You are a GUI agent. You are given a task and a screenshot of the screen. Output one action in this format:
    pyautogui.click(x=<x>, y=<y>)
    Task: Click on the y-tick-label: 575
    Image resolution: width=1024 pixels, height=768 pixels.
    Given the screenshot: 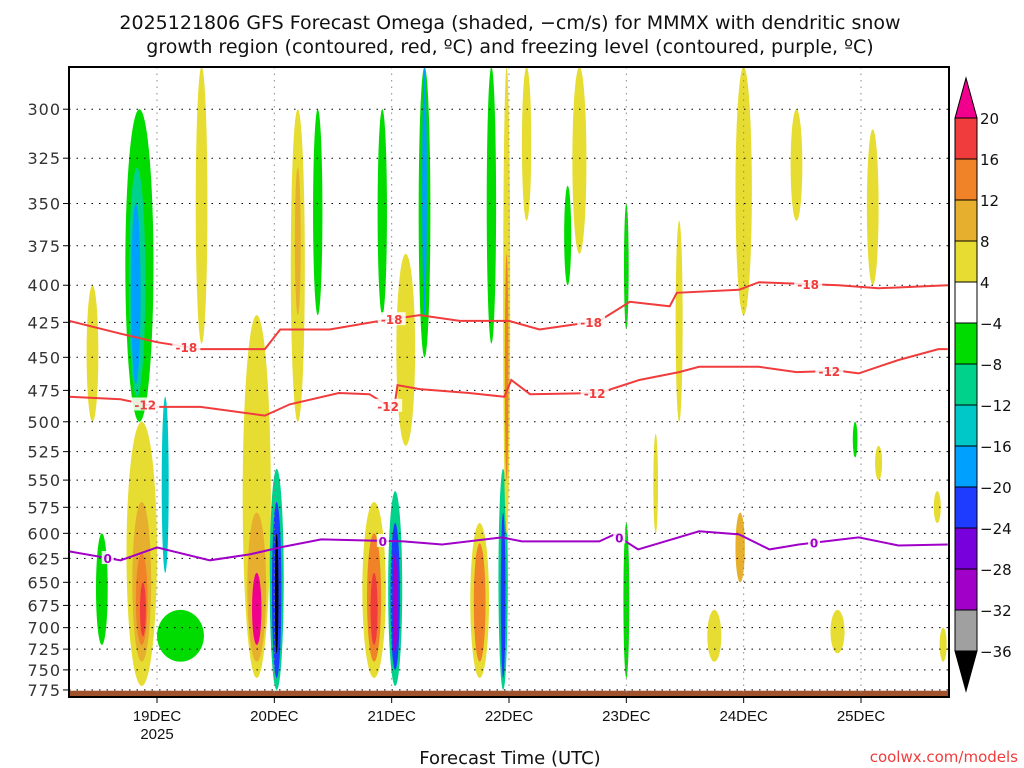 What is the action you would take?
    pyautogui.click(x=44, y=507)
    